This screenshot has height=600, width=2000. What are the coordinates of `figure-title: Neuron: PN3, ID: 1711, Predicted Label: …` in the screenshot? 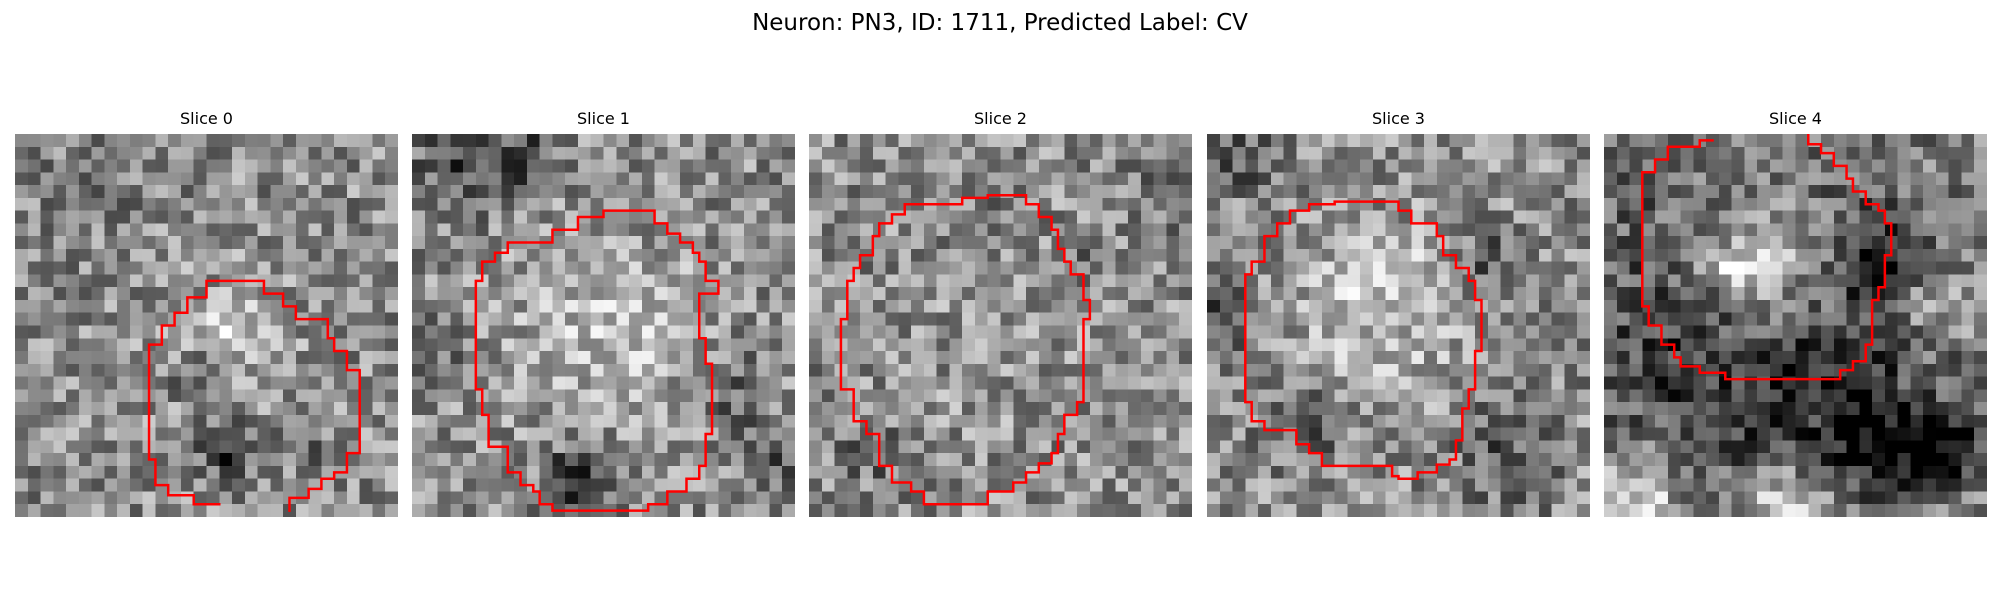 It's located at (1000, 23).